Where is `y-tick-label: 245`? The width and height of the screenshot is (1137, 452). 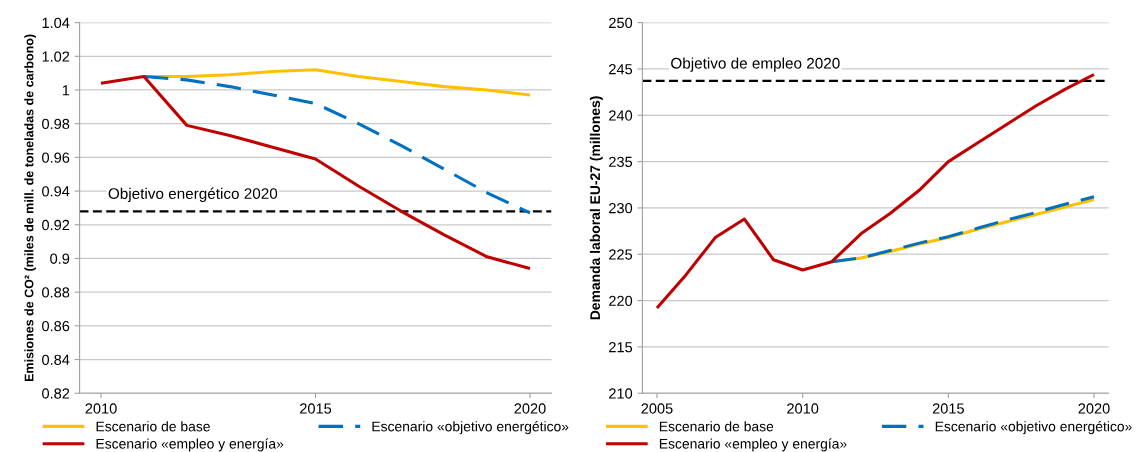 y-tick-label: 245 is located at coordinates (621, 69).